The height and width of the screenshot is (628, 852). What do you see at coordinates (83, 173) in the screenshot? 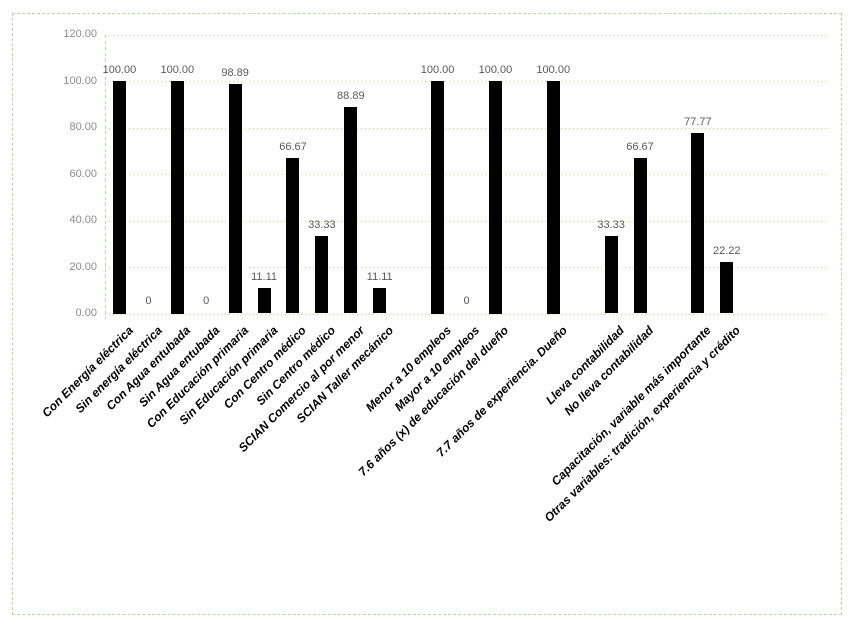
I see `y-axis-tick-label: 60.00` at bounding box center [83, 173].